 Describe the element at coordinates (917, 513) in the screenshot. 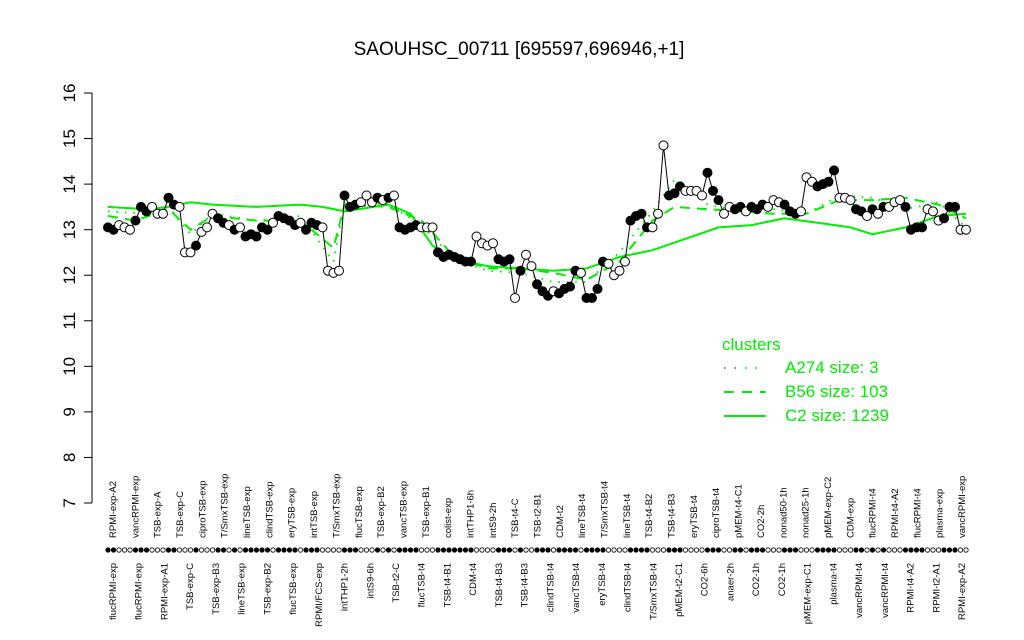

I see `x-tick-label-top: flucRPMI-t4` at that location.